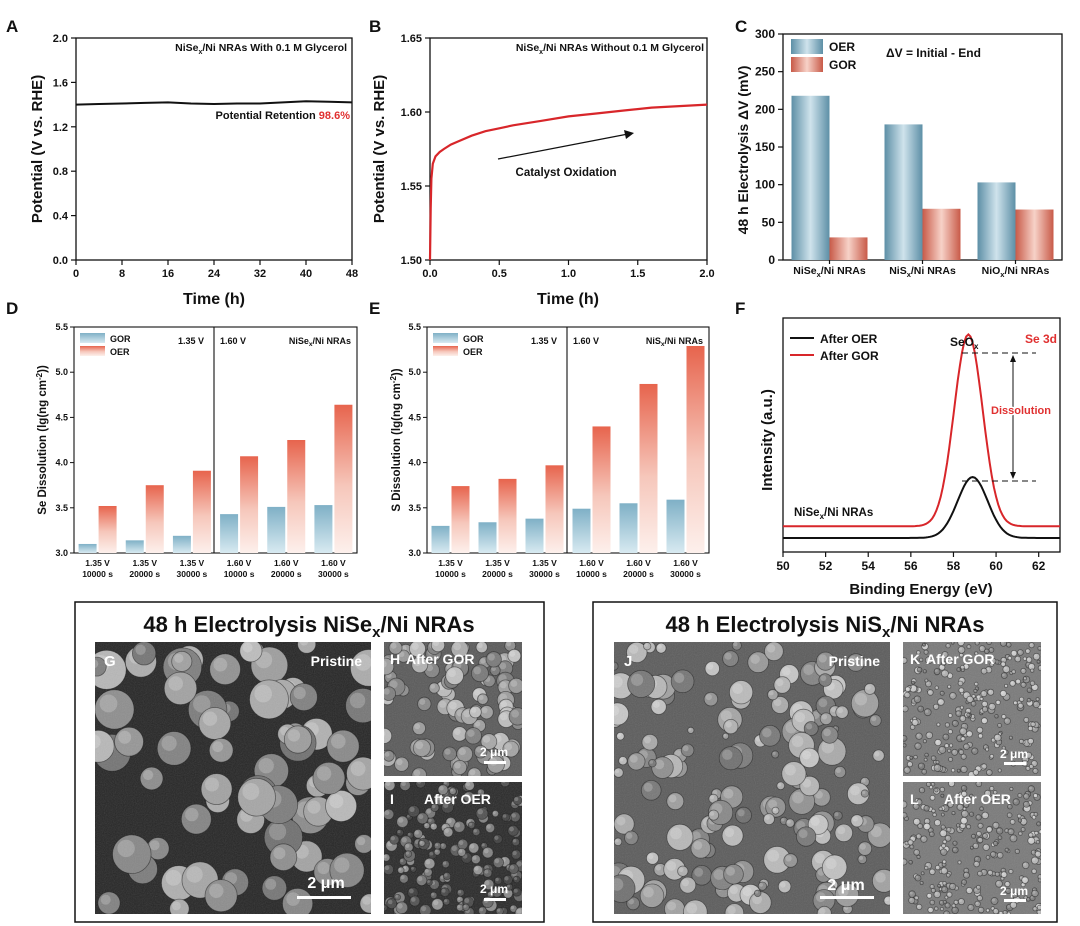  What do you see at coordinates (996, 566) in the screenshot?
I see `panel-f-xtick-label: 60` at bounding box center [996, 566].